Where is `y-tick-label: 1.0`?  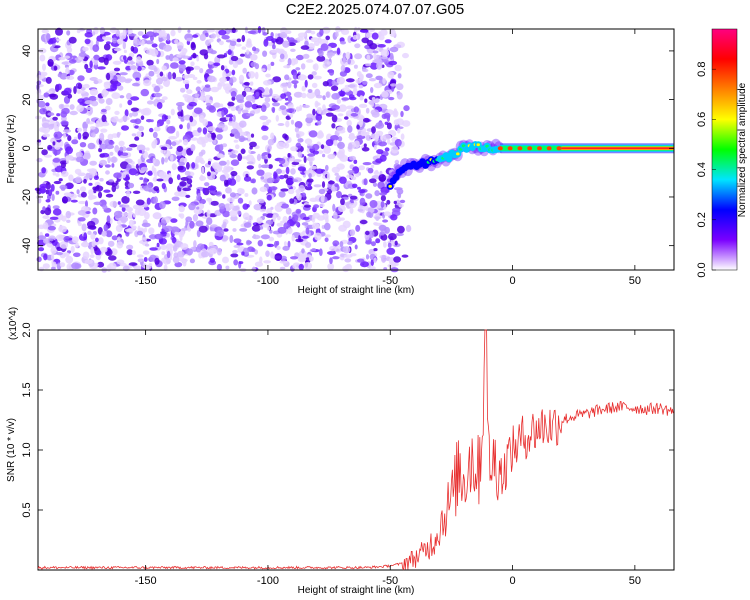 y-tick-label: 1.0 is located at coordinates (27, 449).